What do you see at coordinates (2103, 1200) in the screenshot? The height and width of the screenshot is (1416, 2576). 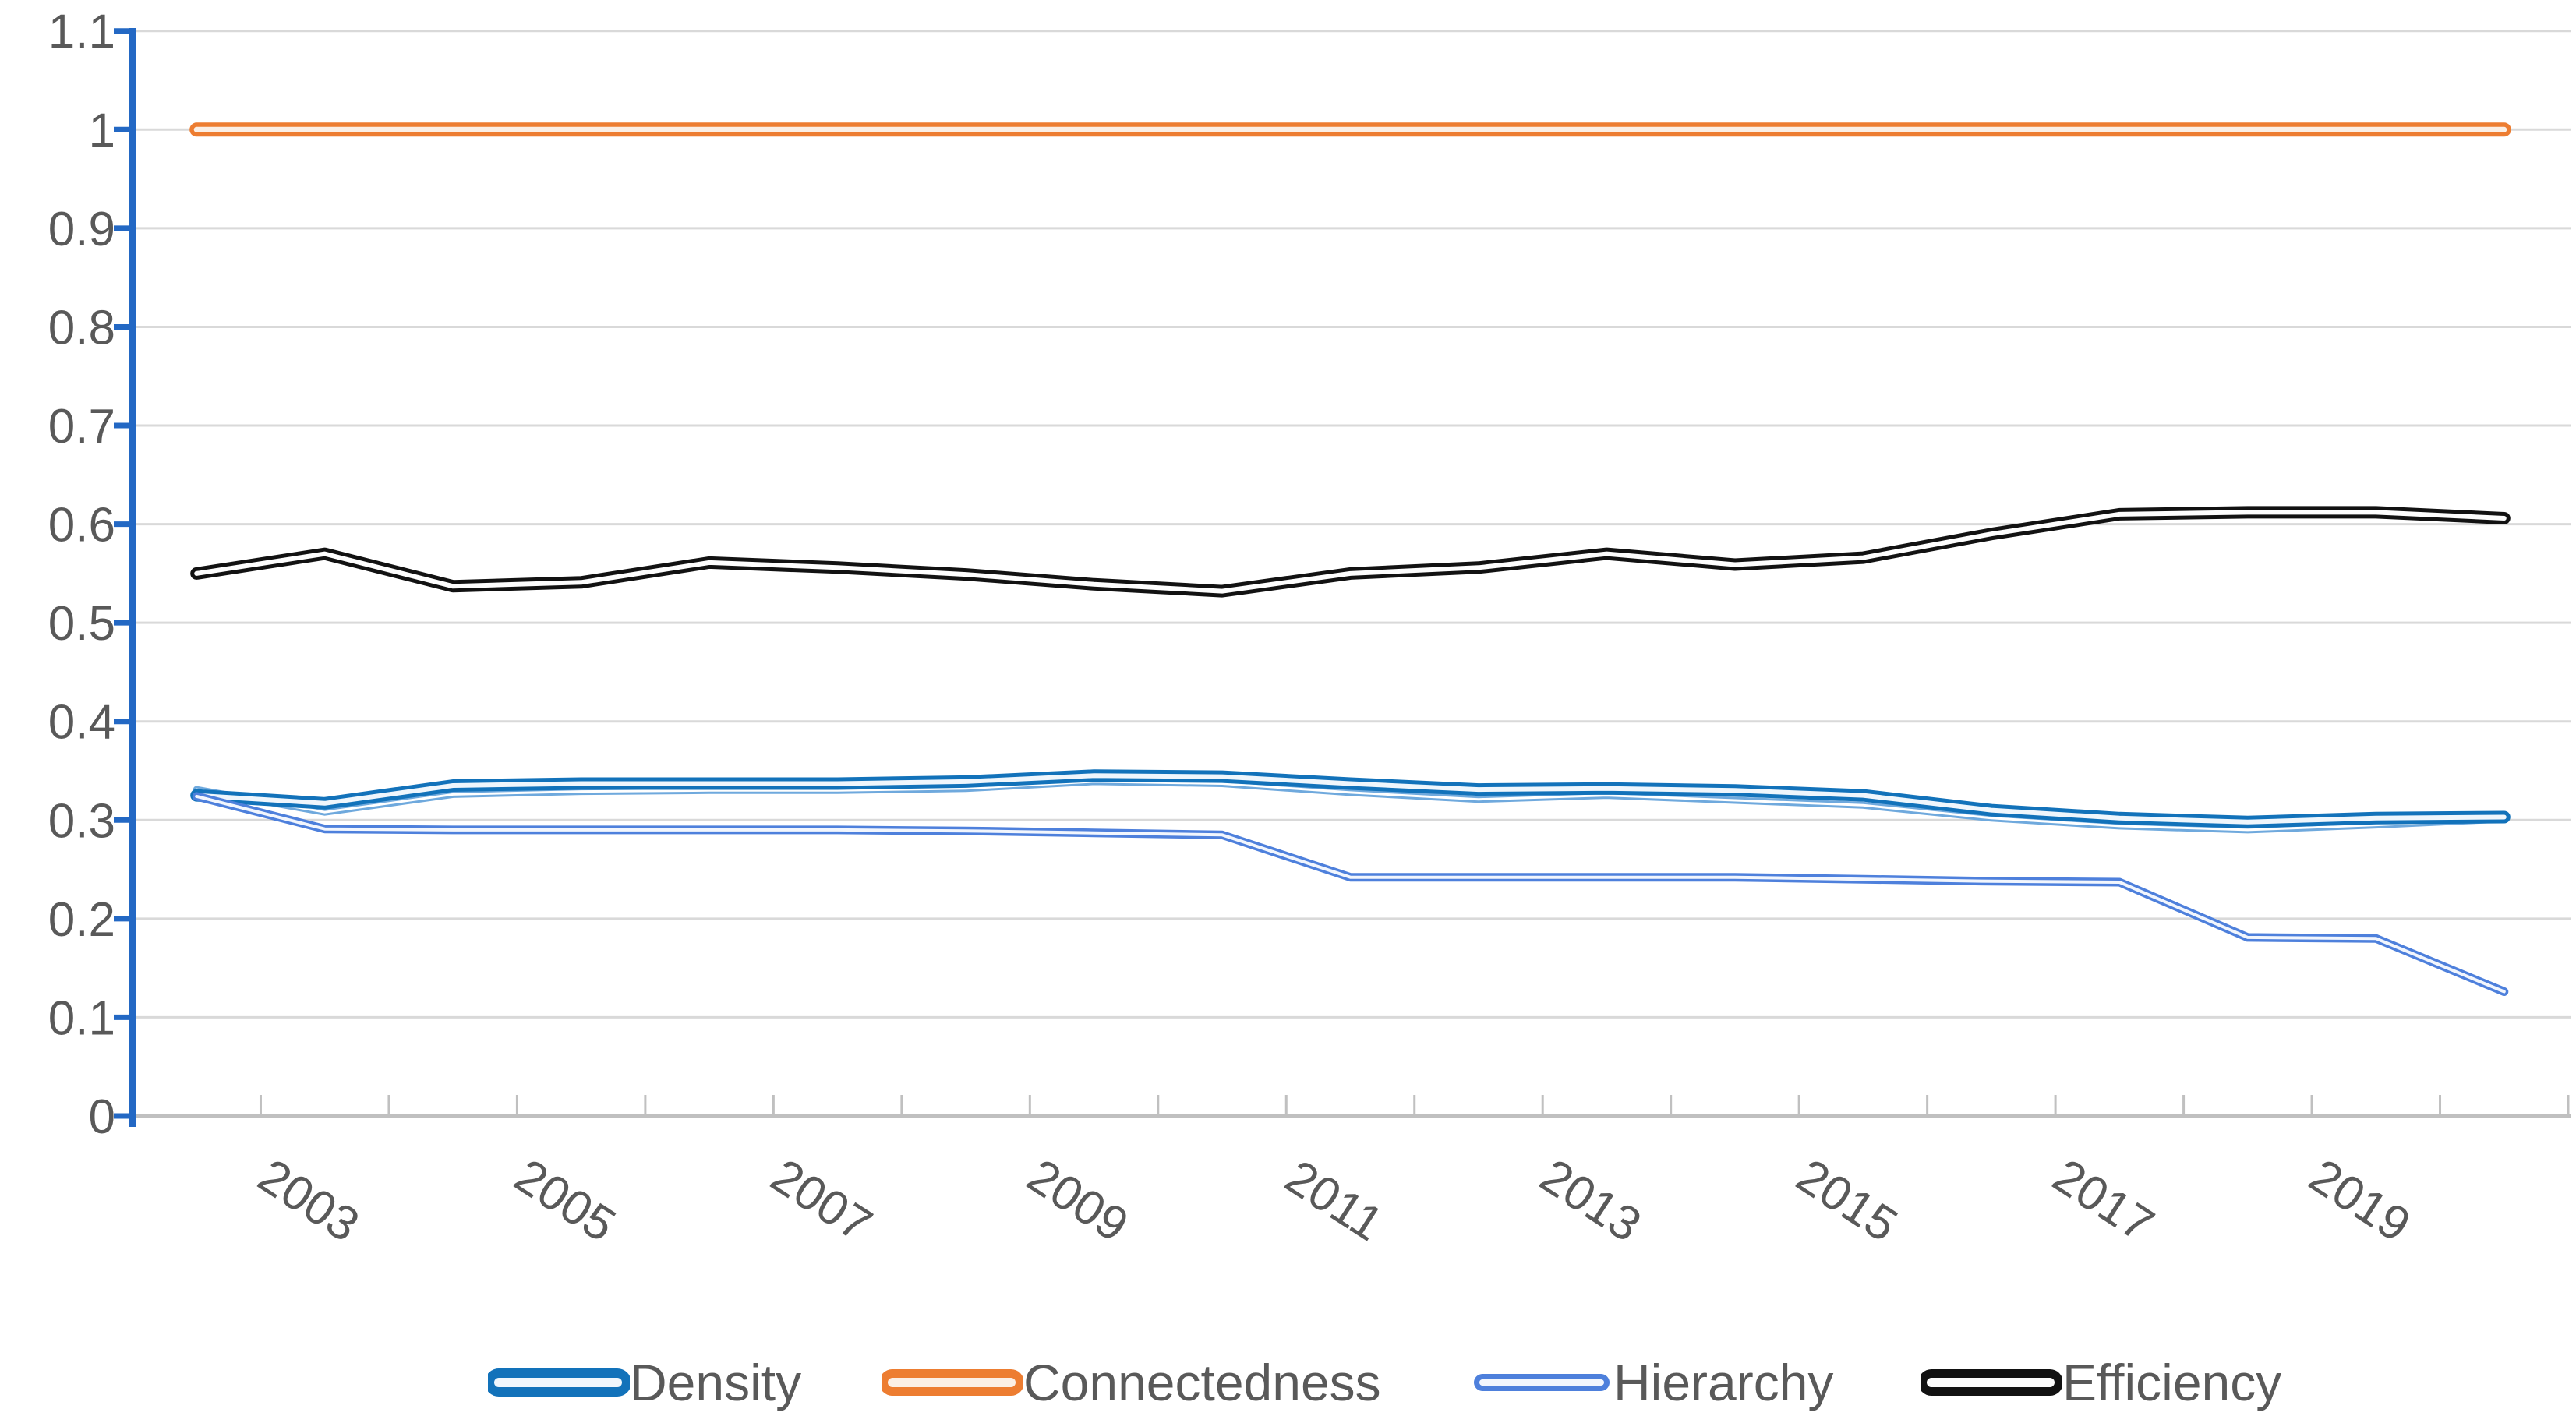 I see `x-tick-label: 2017` at bounding box center [2103, 1200].